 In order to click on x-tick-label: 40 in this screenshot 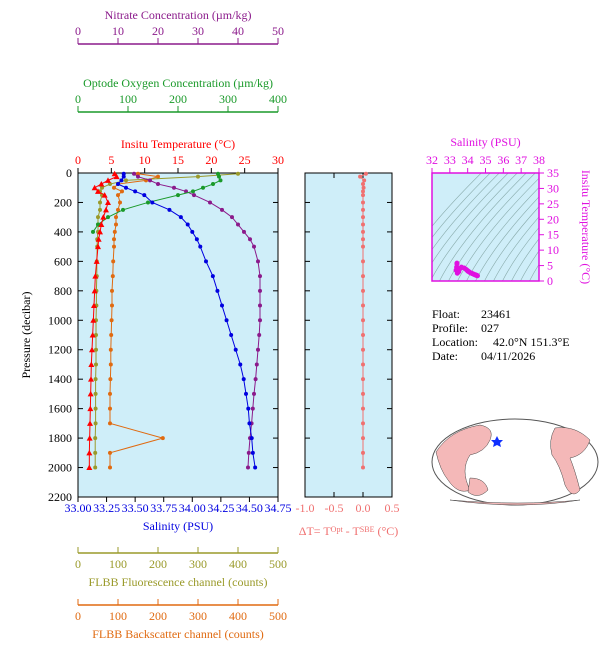, I will do `click(238, 31)`.